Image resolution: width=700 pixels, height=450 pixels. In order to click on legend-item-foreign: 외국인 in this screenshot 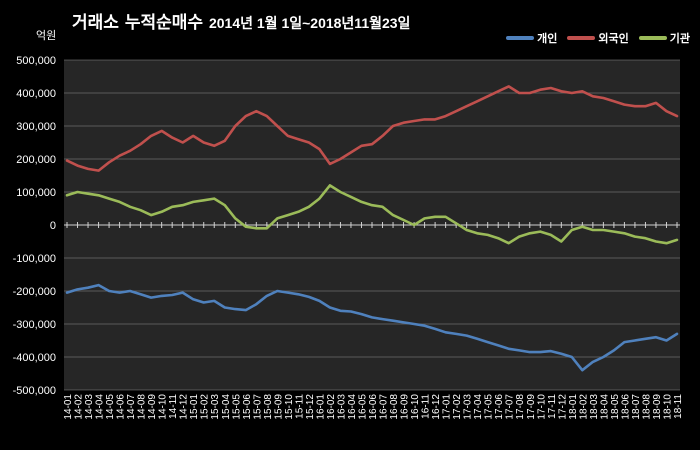, I will do `click(598, 38)`.